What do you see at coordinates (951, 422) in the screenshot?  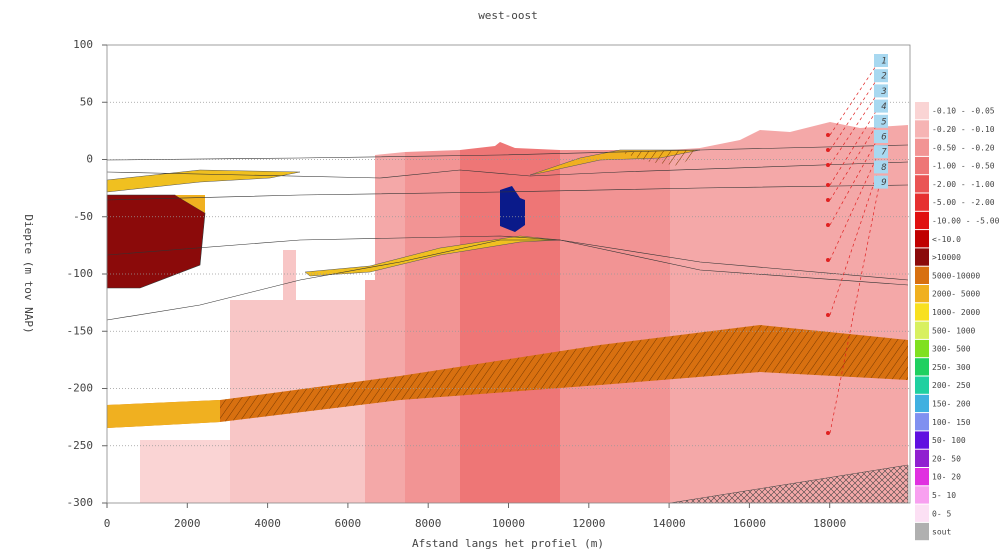 I see `legend-label: 100- 150` at bounding box center [951, 422].